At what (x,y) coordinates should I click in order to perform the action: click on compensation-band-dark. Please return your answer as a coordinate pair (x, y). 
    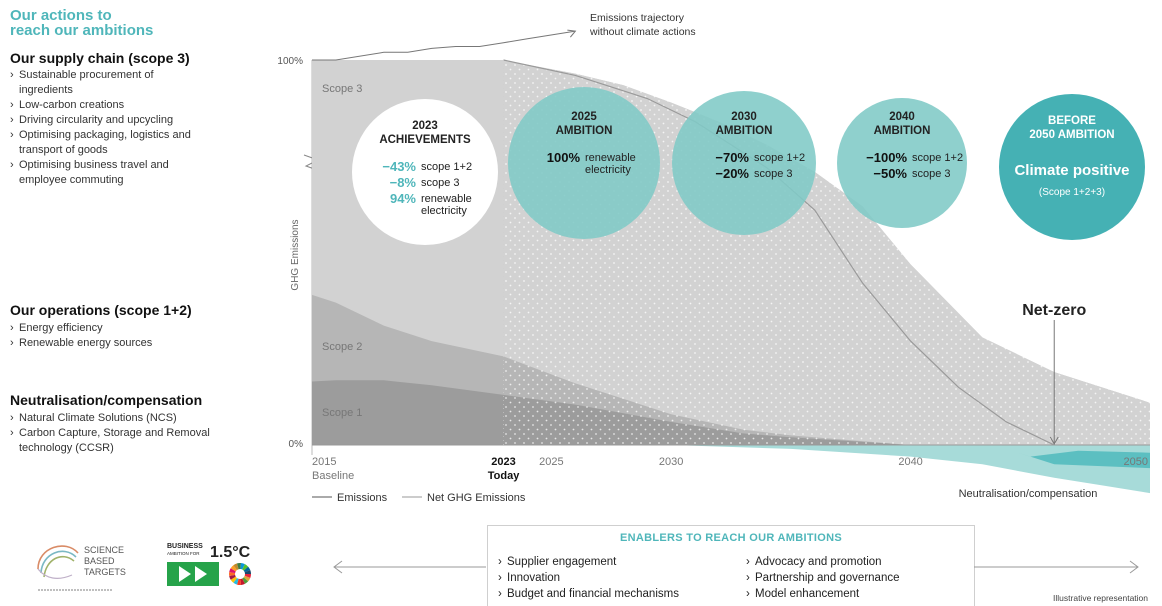
    Looking at the image, I should click on (1072, 457).